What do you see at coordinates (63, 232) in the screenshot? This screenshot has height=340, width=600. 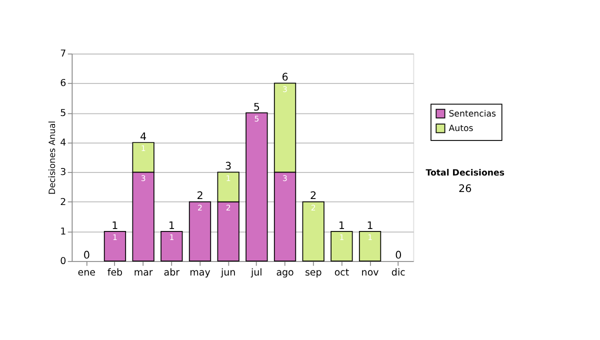 I see `y-tick-label: 1` at bounding box center [63, 232].